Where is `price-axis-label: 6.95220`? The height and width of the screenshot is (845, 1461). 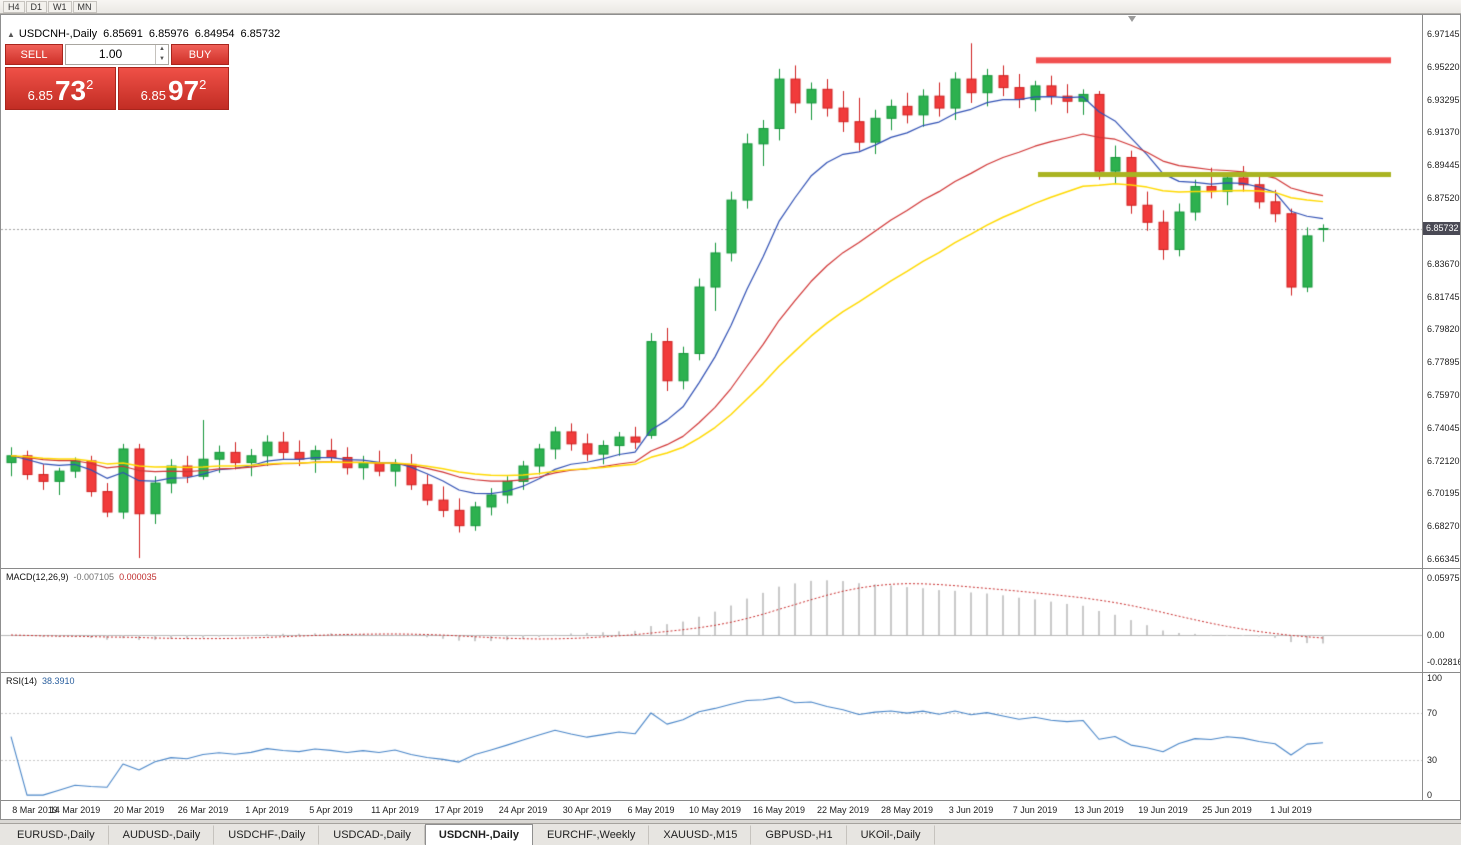 price-axis-label: 6.95220 is located at coordinates (1443, 66).